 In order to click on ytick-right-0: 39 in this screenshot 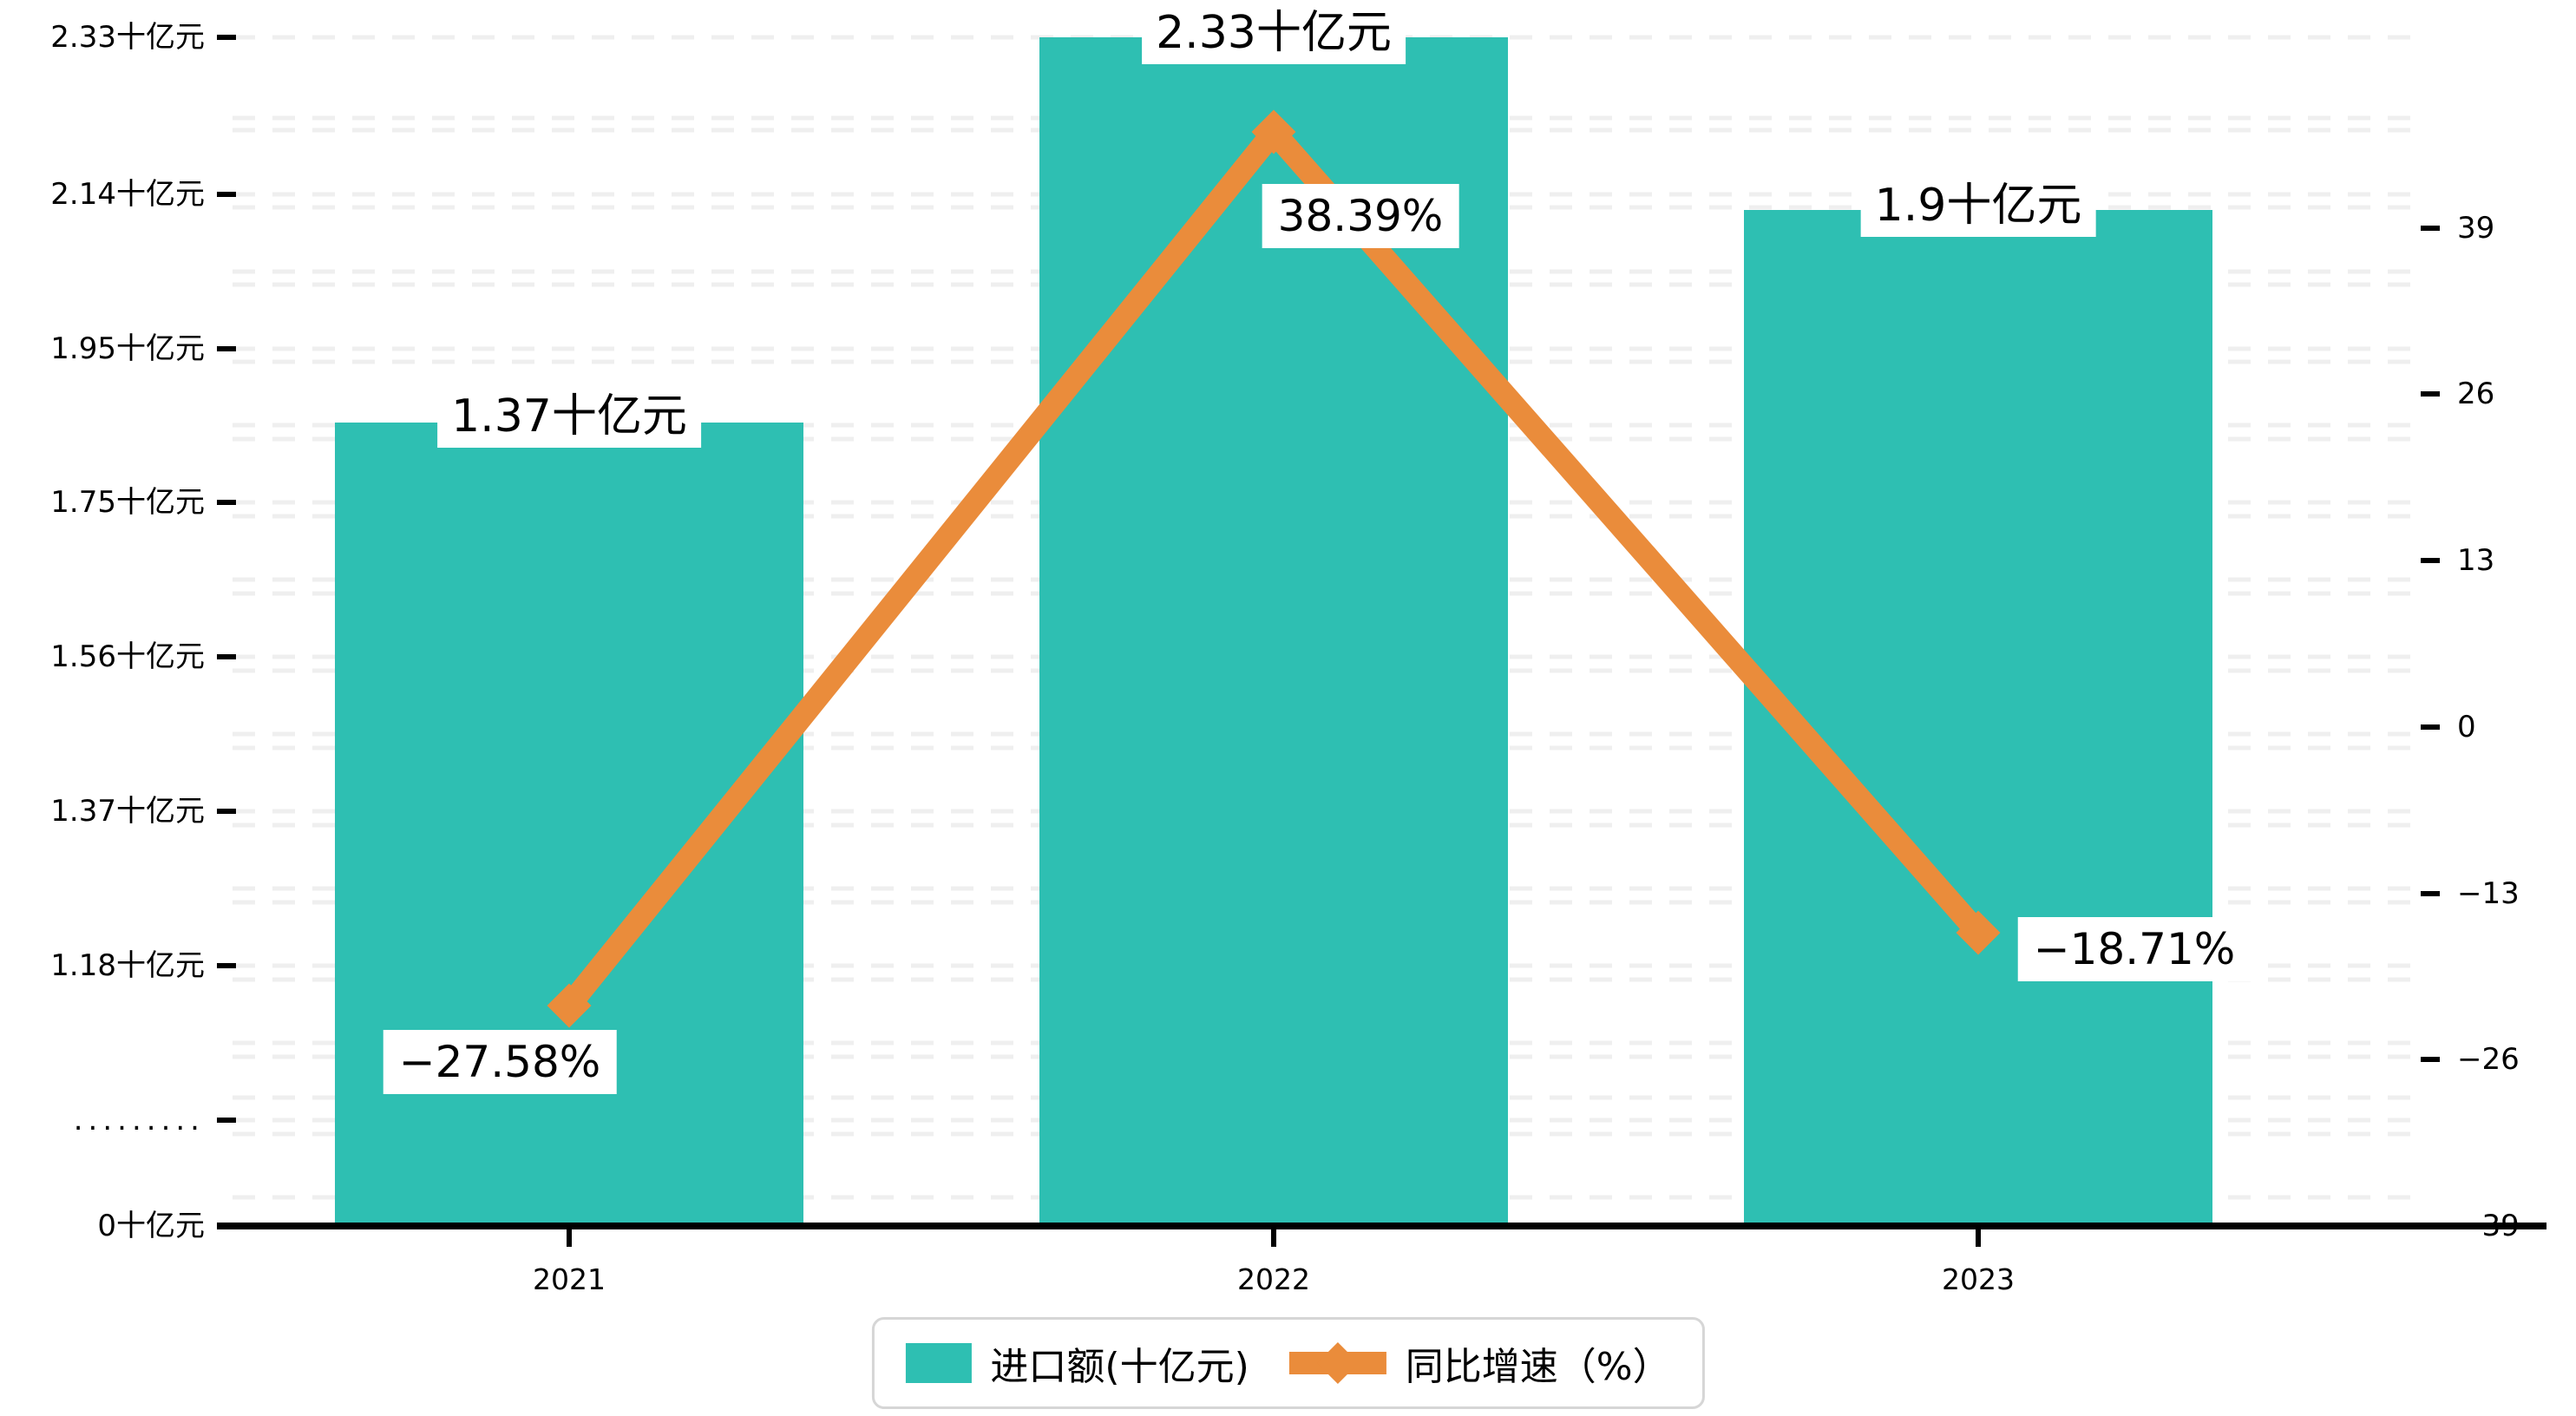, I will do `click(2476, 229)`.